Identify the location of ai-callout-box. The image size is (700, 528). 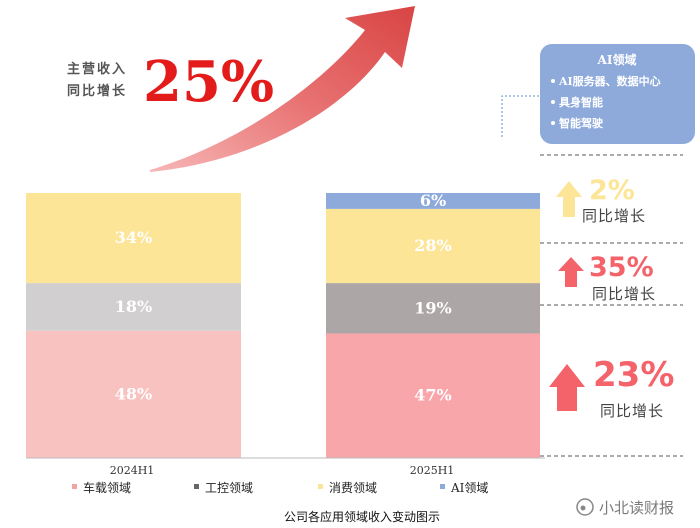
(617, 94).